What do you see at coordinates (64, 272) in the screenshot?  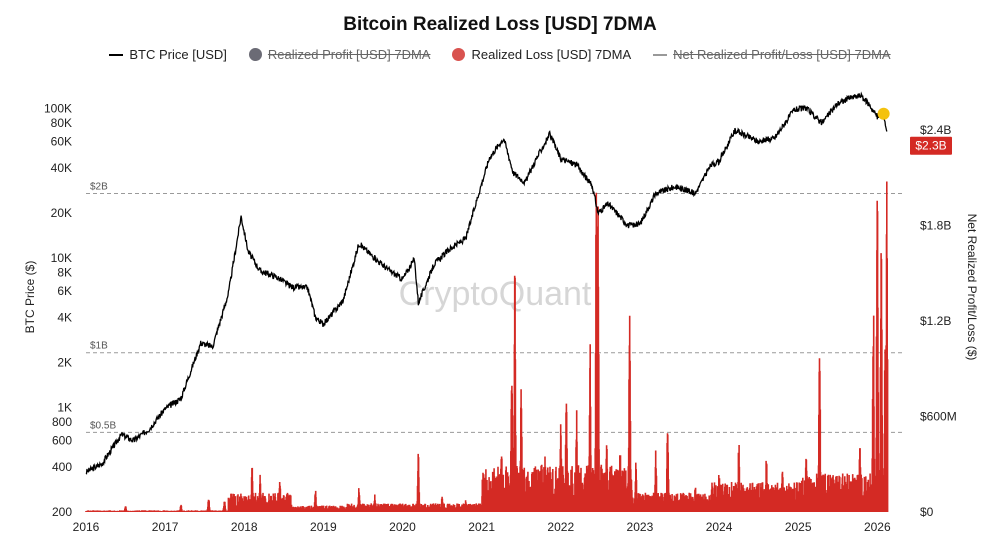 I see `y-left-tick-label: 8K` at bounding box center [64, 272].